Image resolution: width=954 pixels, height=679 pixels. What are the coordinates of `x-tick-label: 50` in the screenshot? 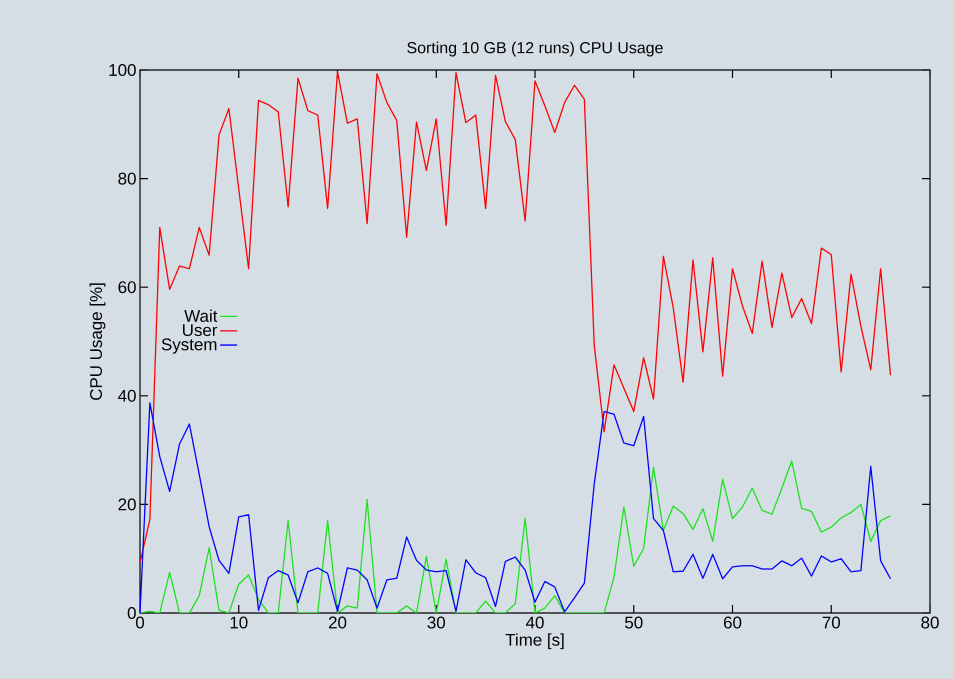 It's located at (634, 622).